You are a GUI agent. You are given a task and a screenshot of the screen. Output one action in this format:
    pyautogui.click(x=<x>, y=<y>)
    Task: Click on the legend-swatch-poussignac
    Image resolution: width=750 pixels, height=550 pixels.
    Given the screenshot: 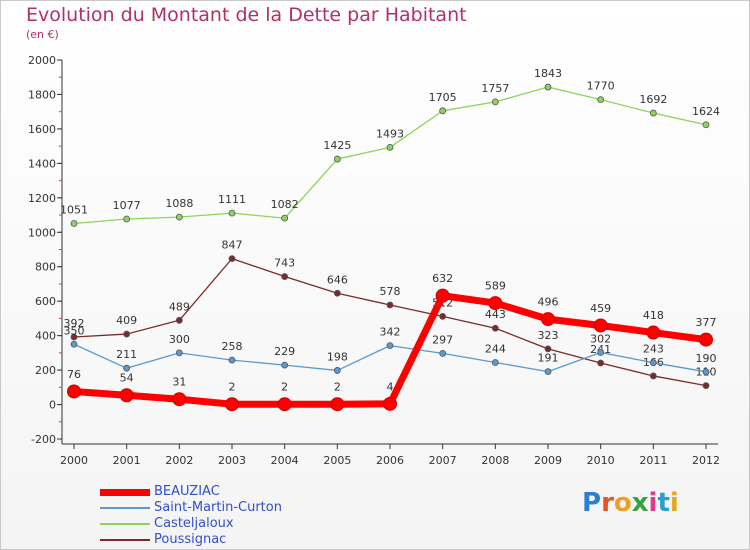 What is the action you would take?
    pyautogui.click(x=125, y=540)
    